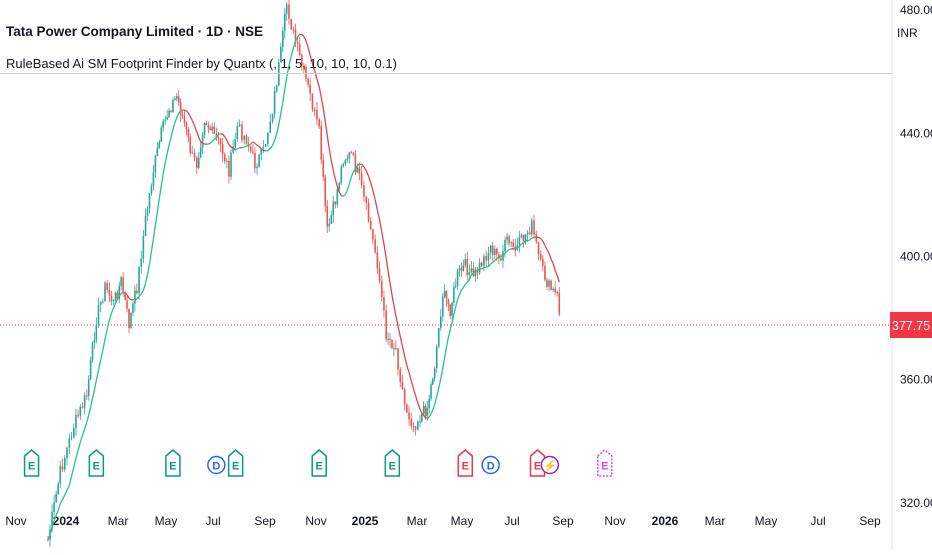  I want to click on x-tick-label: Mar, so click(715, 521).